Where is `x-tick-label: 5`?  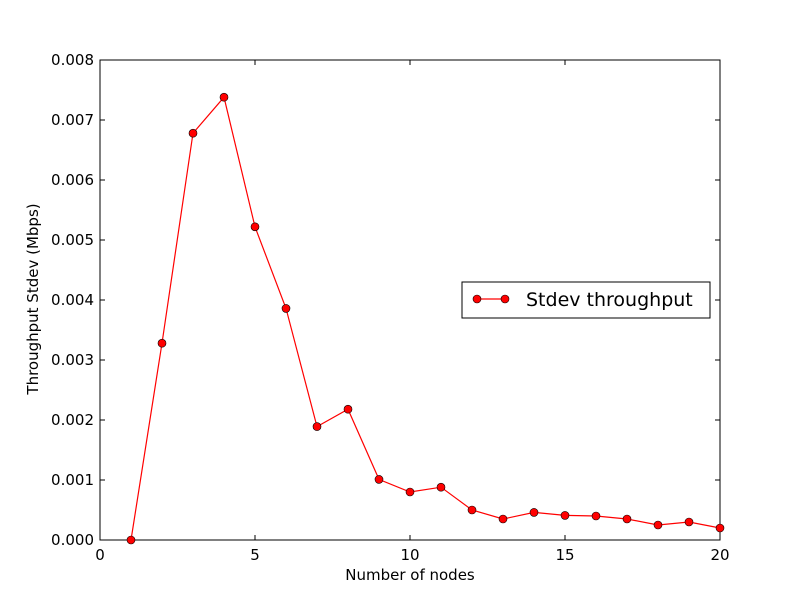 x-tick-label: 5 is located at coordinates (255, 555).